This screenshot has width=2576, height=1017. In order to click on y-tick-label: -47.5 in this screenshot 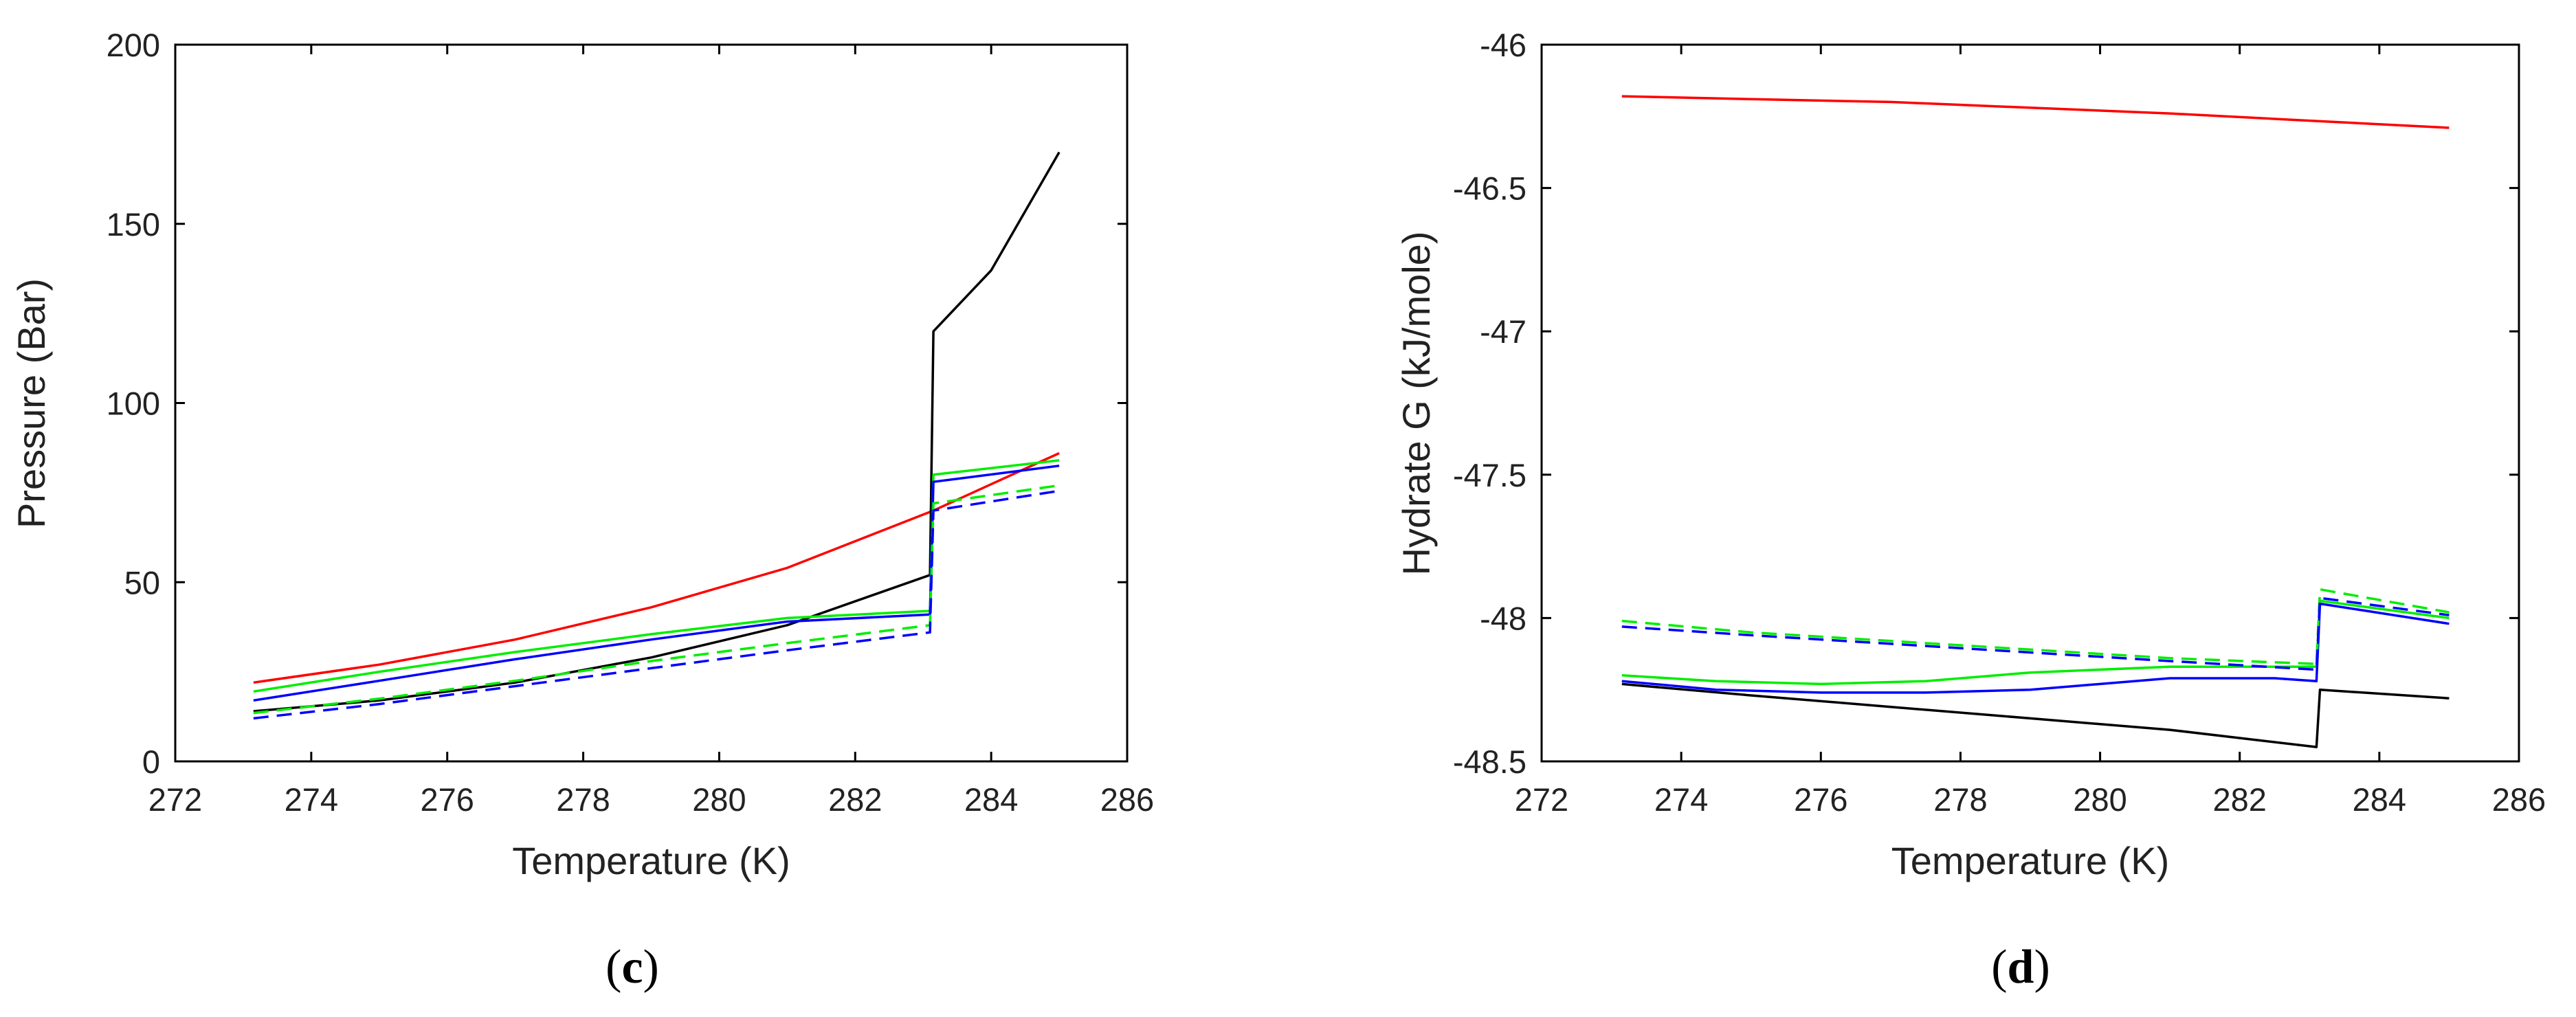, I will do `click(1489, 475)`.